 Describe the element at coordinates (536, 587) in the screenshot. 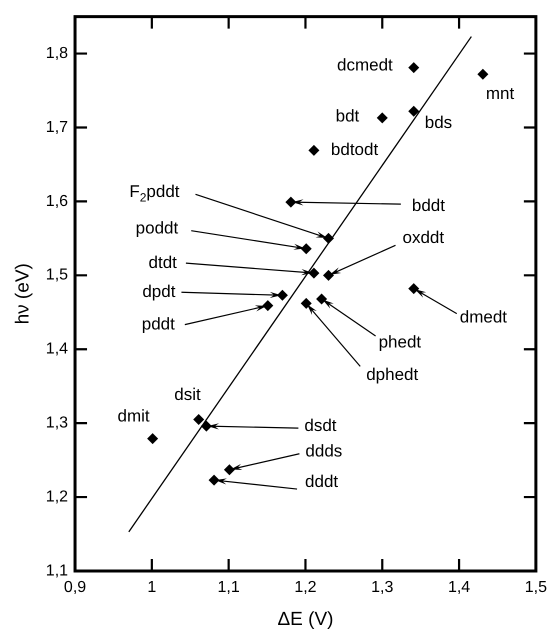

I see `x-tick-label: 1,5` at that location.